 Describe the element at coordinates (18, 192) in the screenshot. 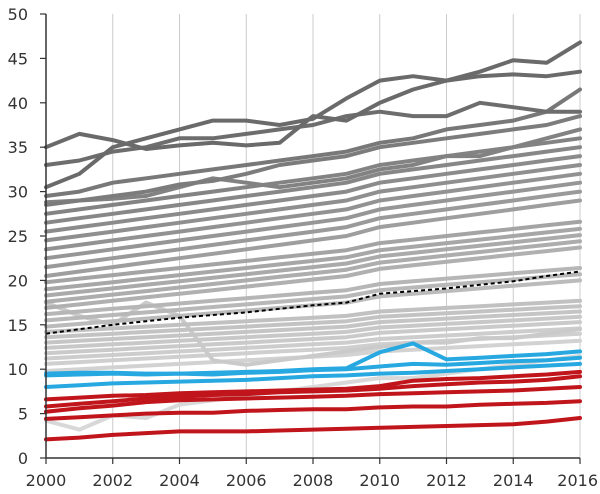

I see `y-tick-label-30: 30` at that location.